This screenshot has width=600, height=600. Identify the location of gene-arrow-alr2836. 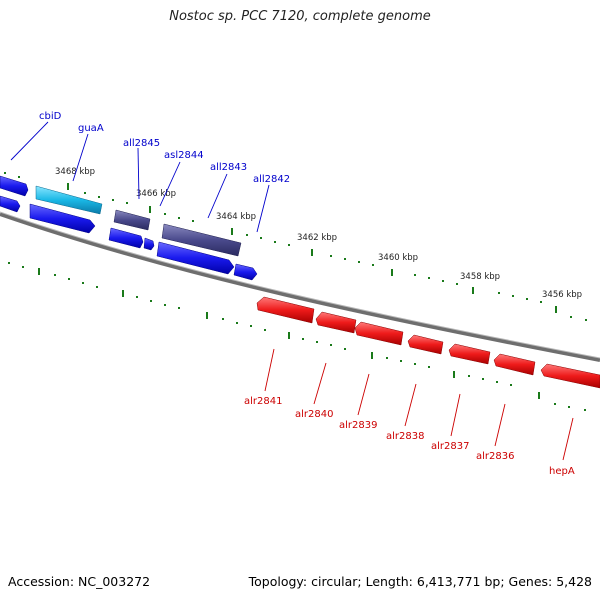
(514, 364).